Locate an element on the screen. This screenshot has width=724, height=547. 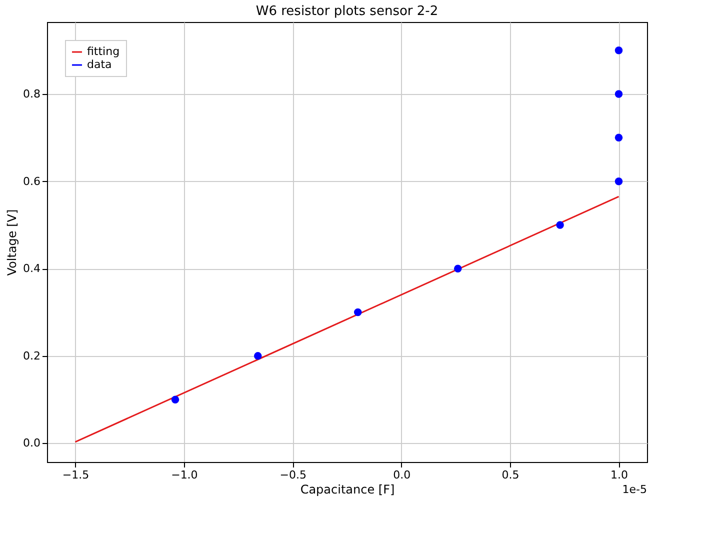
x-tick-label: 0.5 is located at coordinates (511, 475).